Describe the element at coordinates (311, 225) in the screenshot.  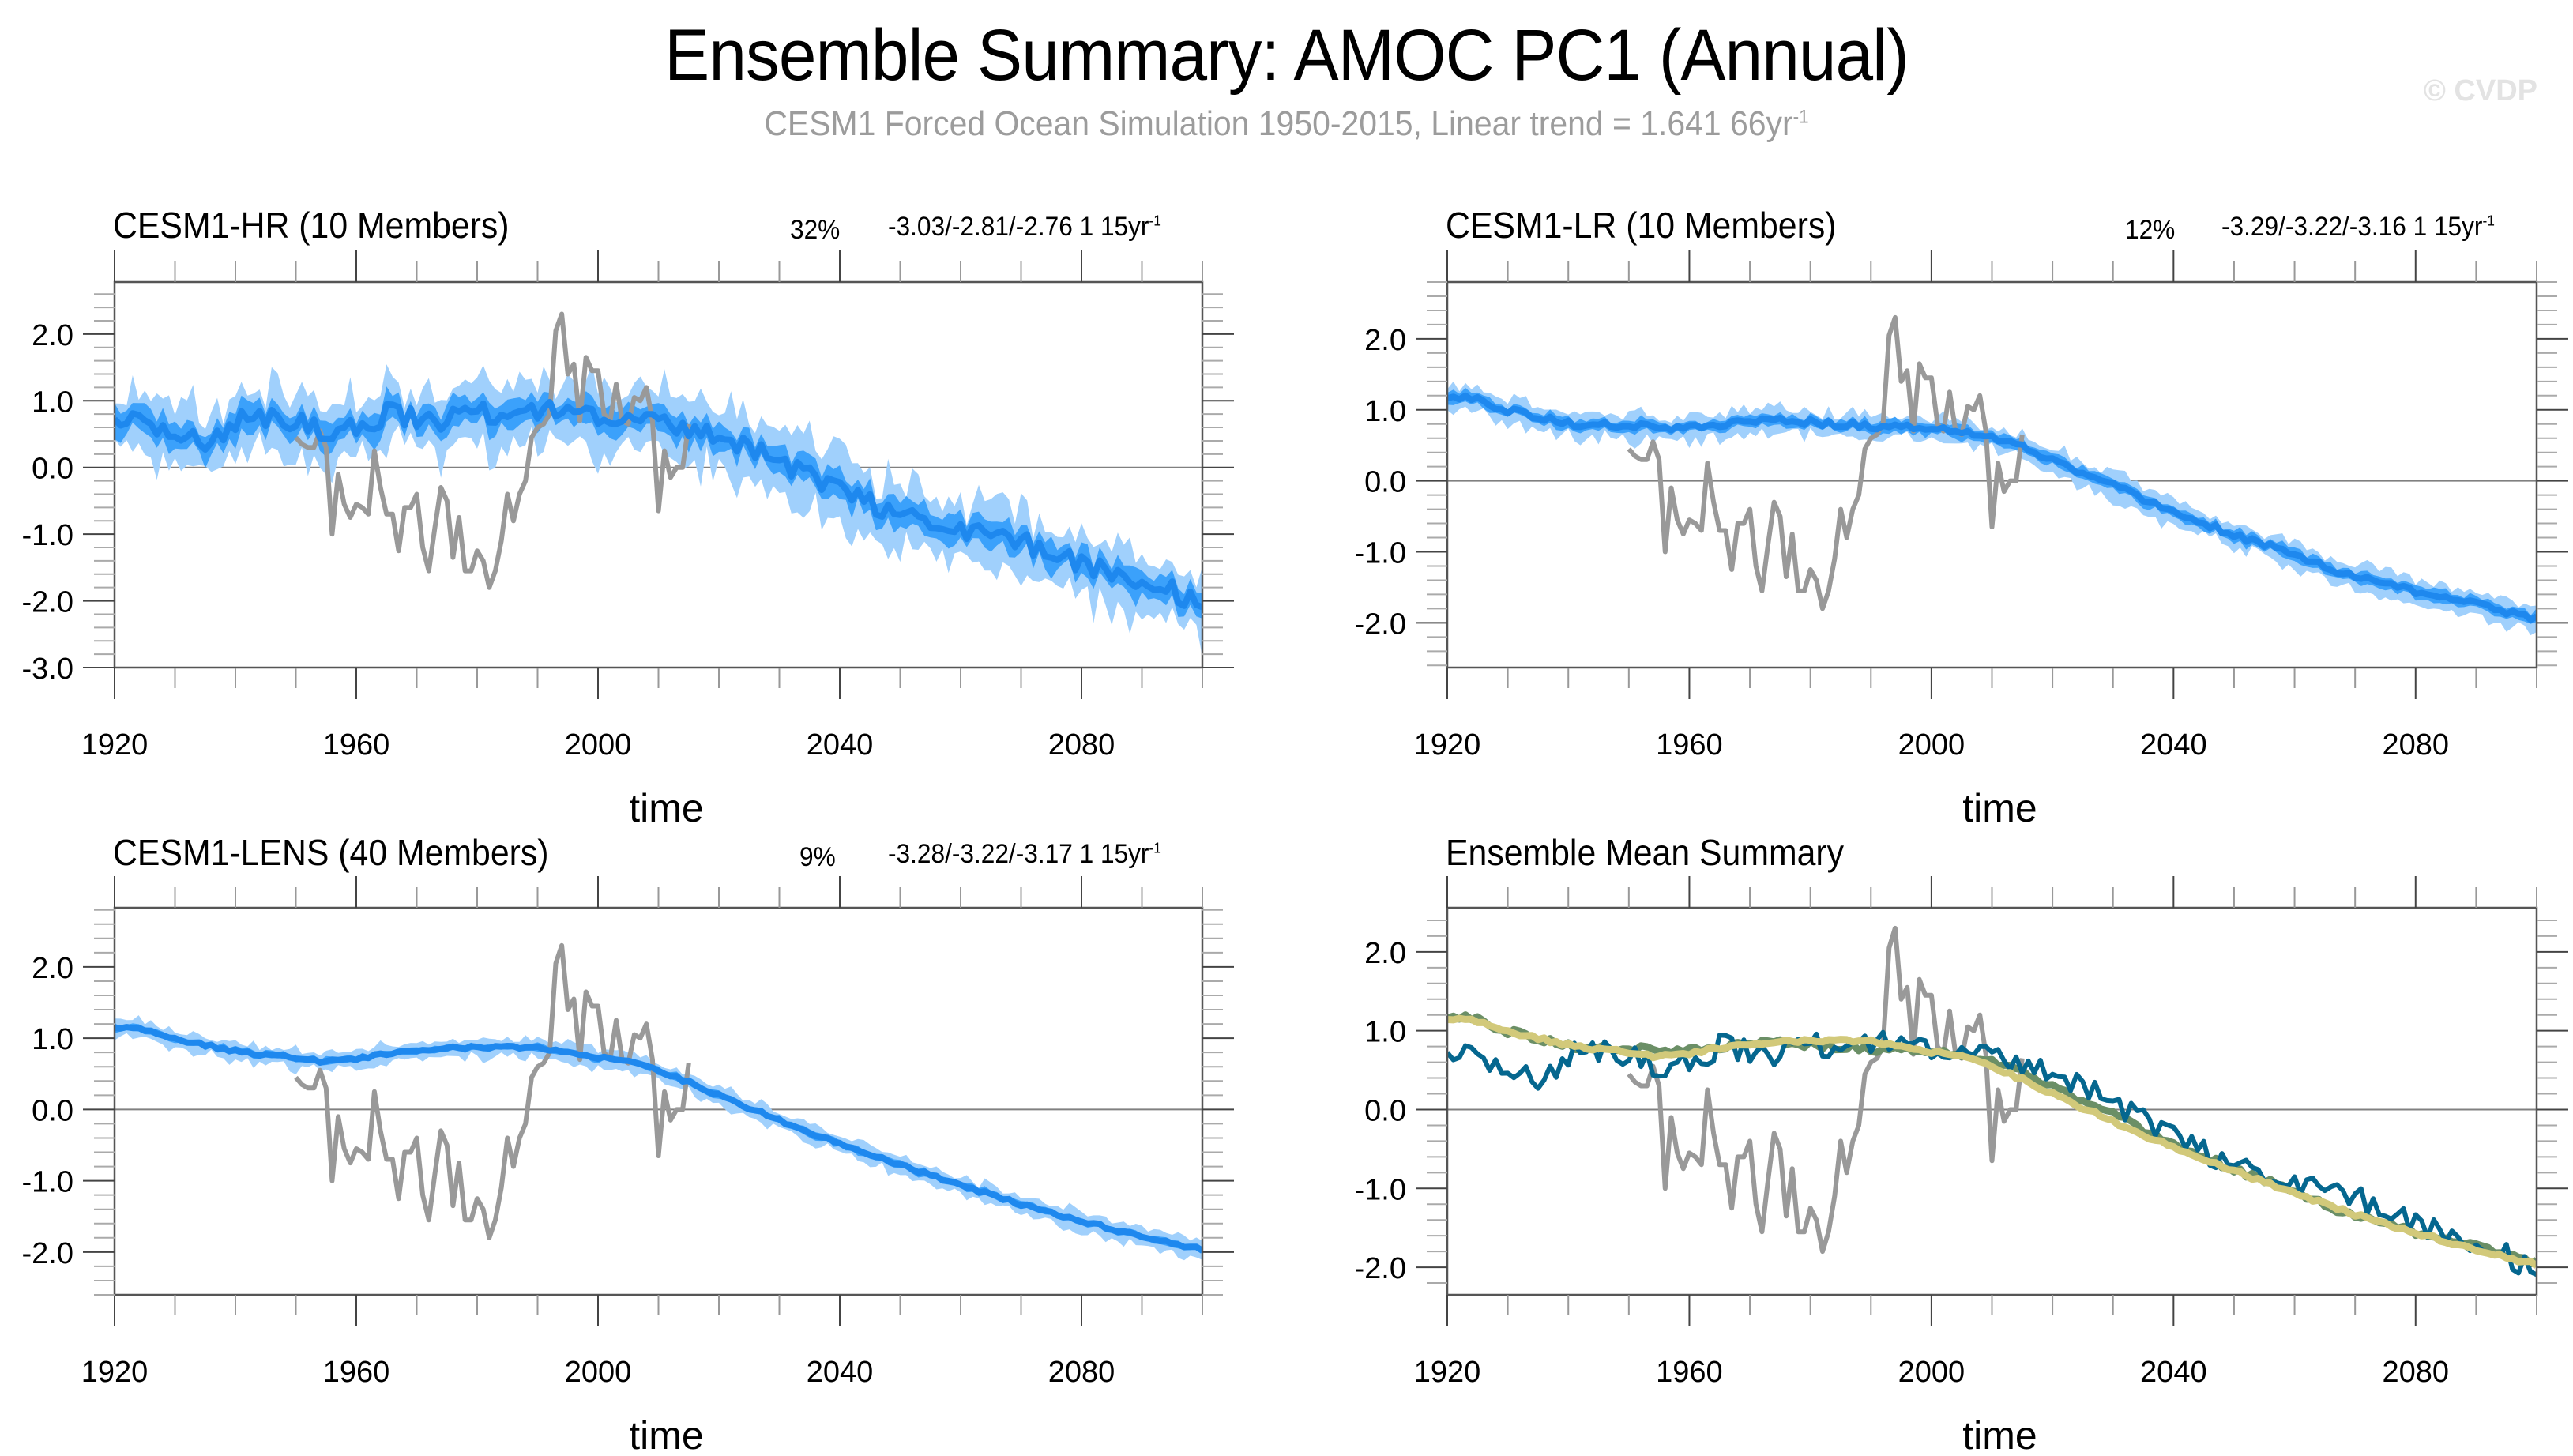
I see `panel-title-hr: CESM1-HR (10 Members)` at that location.